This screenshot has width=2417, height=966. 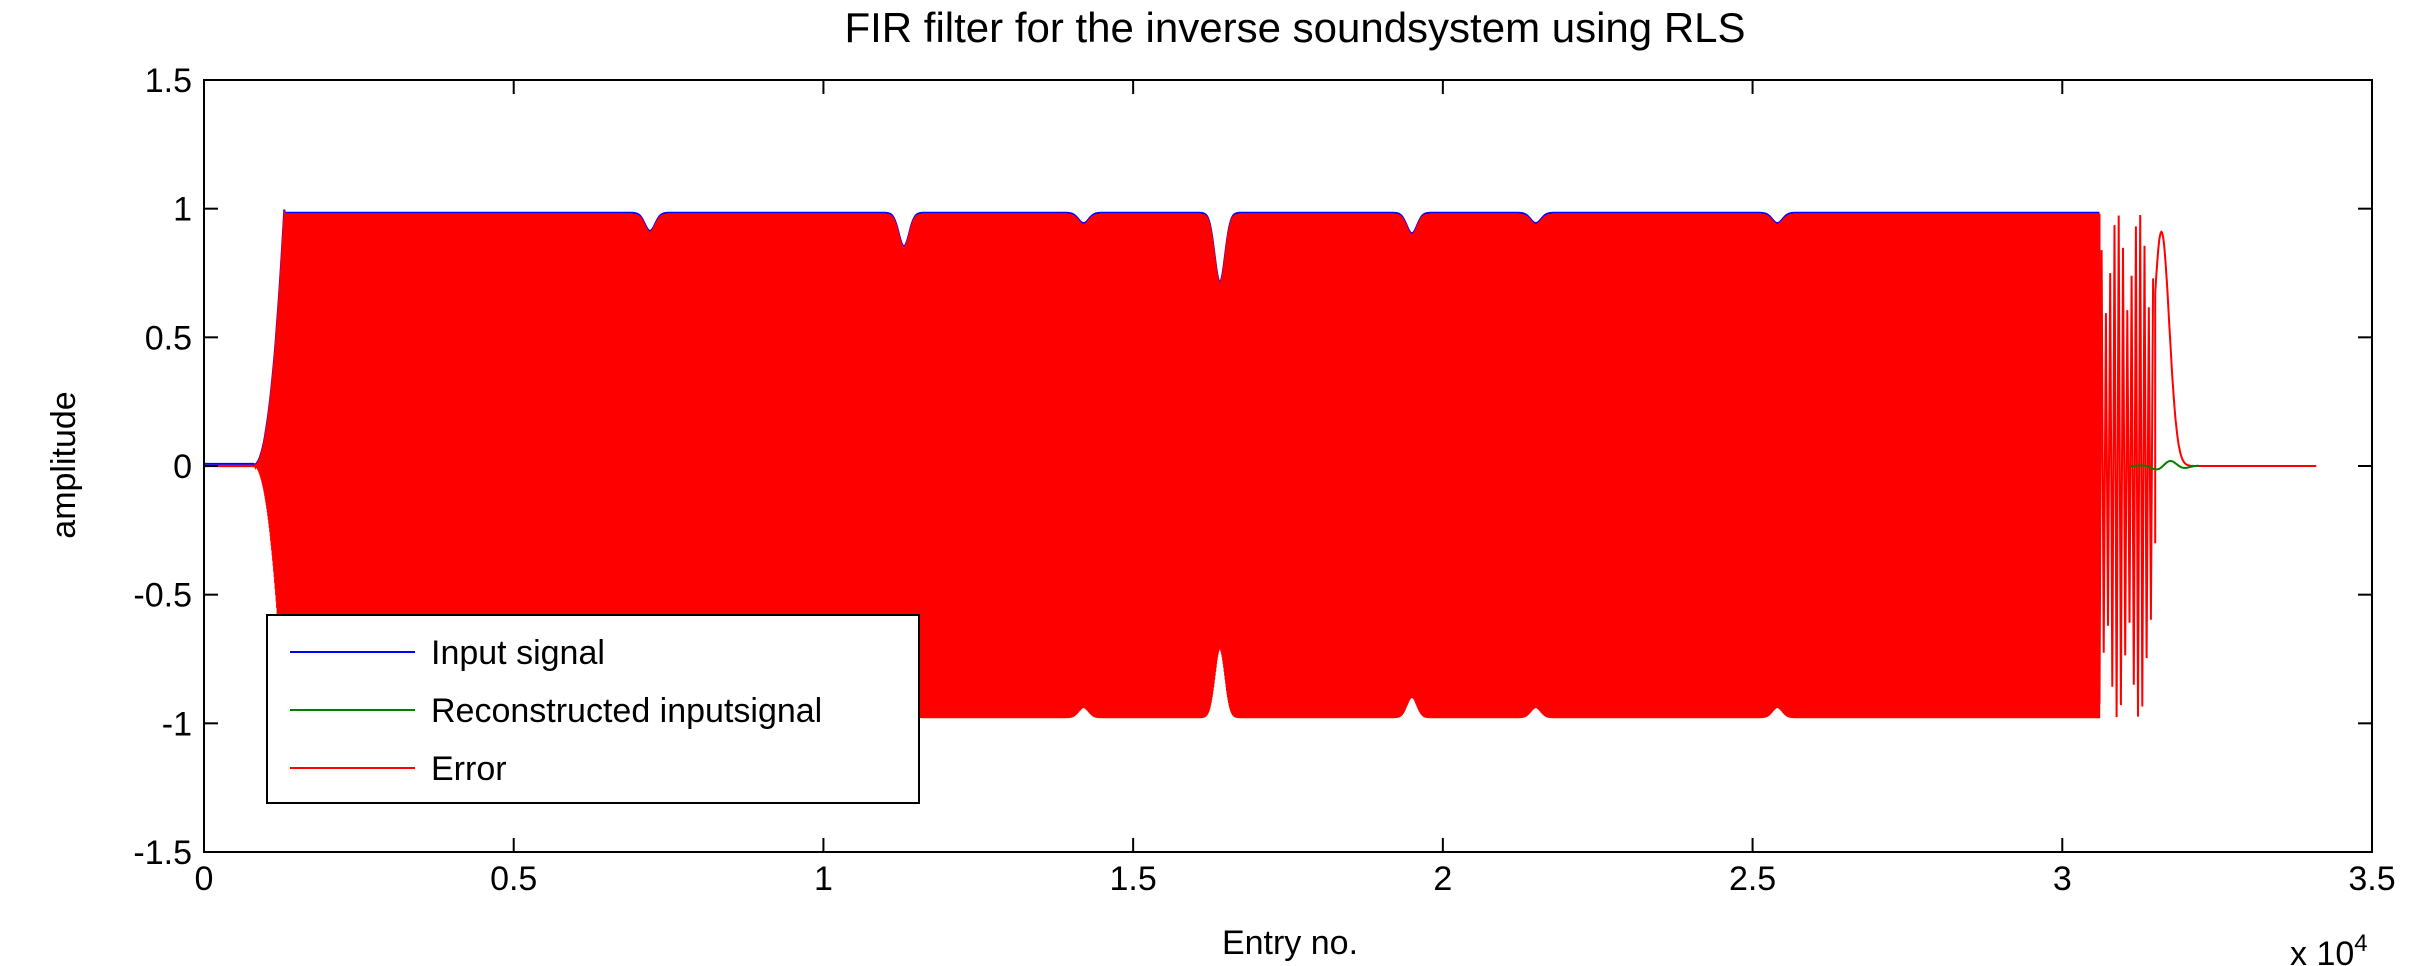 I want to click on legend-label-reconstructed-inputsignal: Reconstructed inputsignal, so click(x=626, y=711).